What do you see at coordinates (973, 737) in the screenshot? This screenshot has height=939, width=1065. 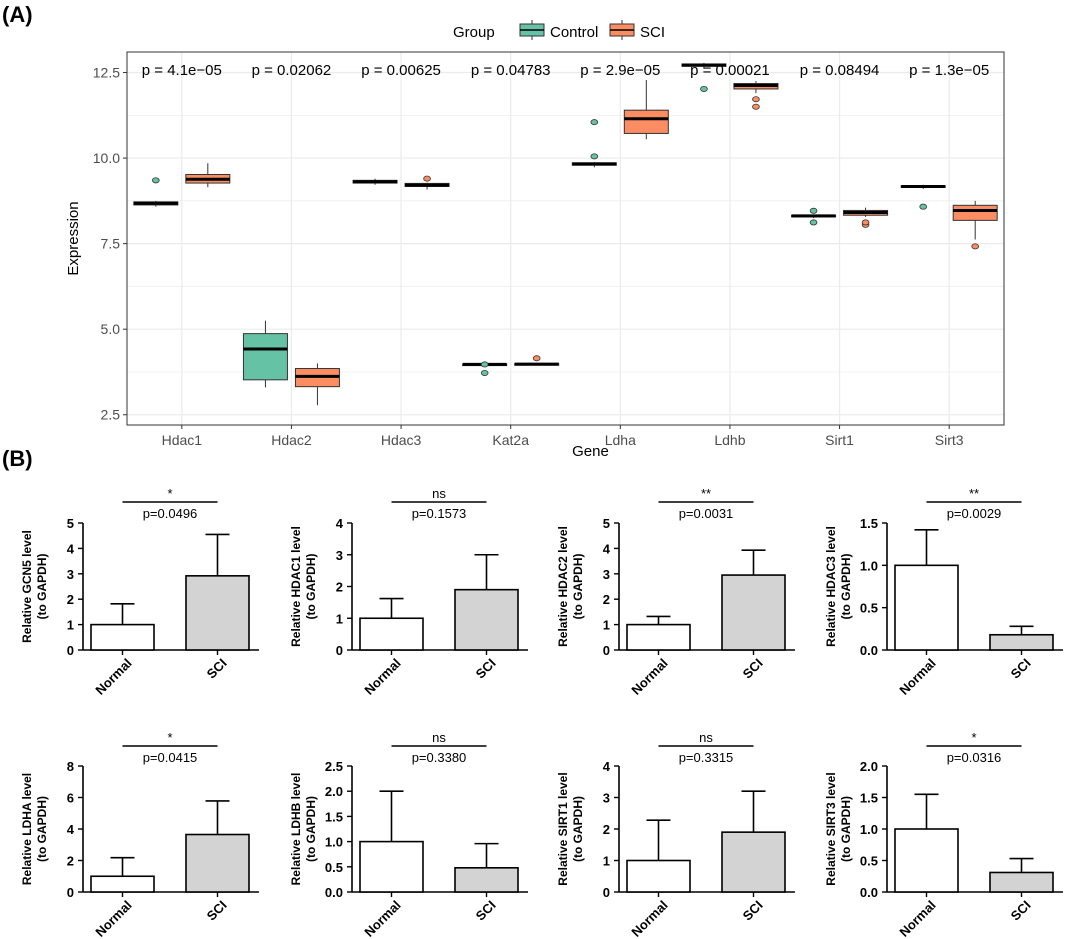 I see `significance-marker: *` at bounding box center [973, 737].